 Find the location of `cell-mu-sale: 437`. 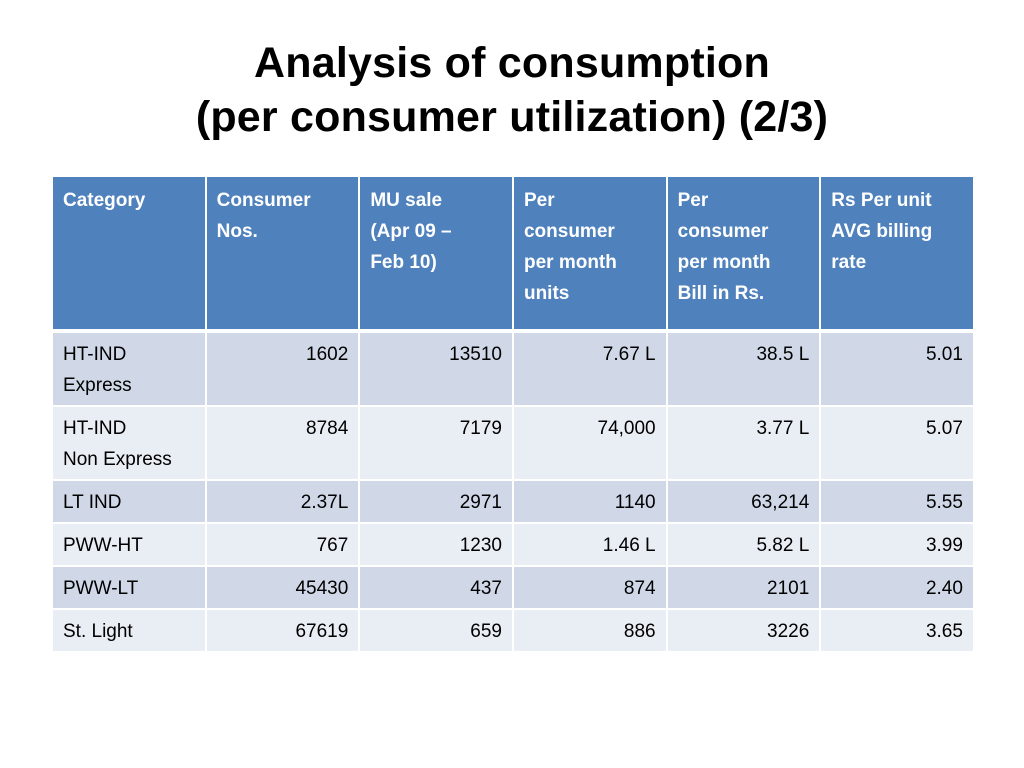

cell-mu-sale: 437 is located at coordinates (436, 587).